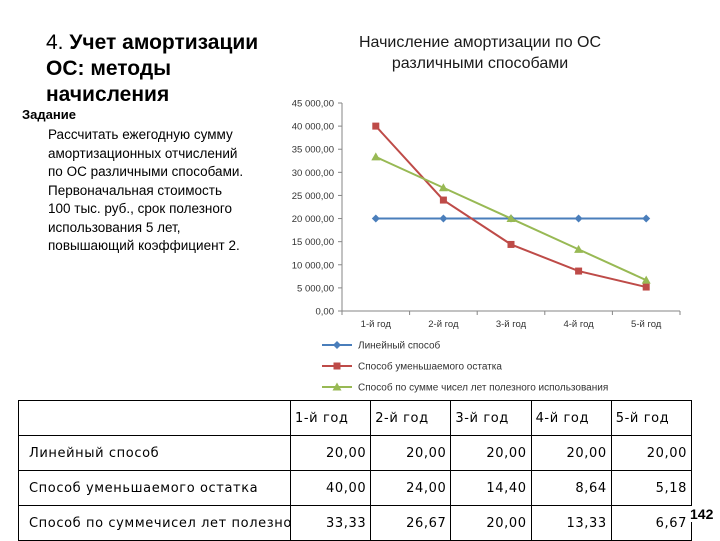 The width and height of the screenshot is (720, 541). What do you see at coordinates (313, 127) in the screenshot?
I see `y-tick-label: 40 000,00` at bounding box center [313, 127].